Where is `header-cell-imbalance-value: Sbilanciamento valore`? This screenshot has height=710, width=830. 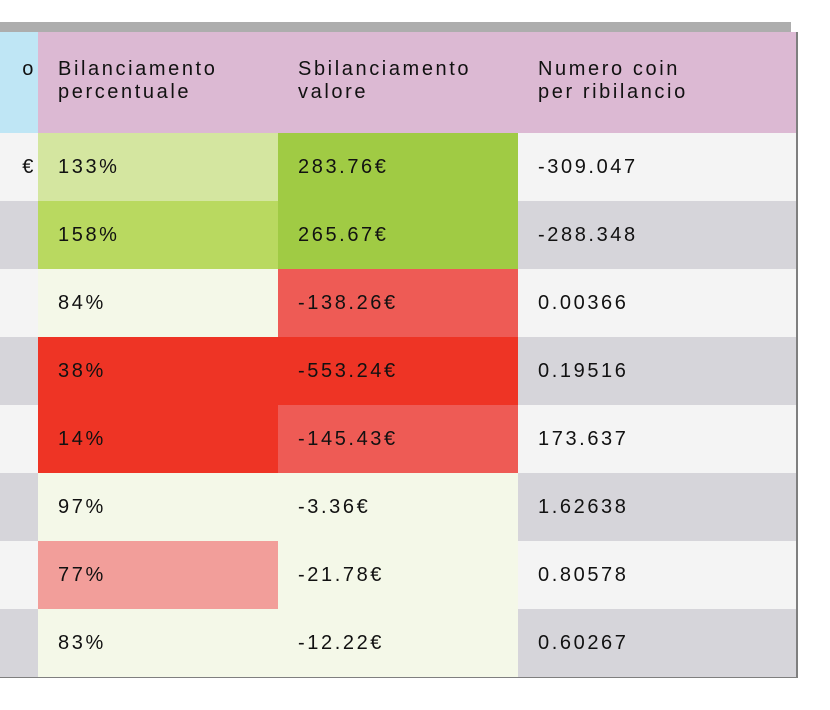
header-cell-imbalance-value: Sbilanciamento valore is located at coordinates (398, 82).